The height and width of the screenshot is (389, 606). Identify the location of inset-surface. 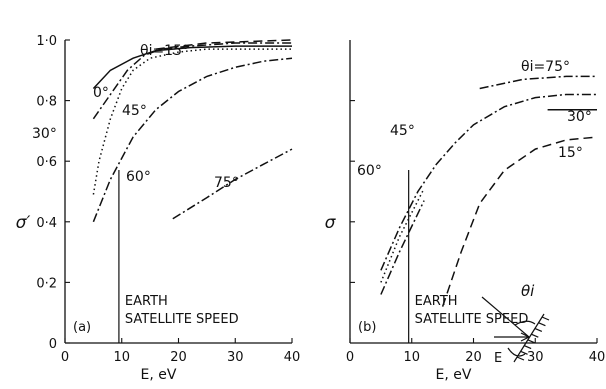
(529, 338).